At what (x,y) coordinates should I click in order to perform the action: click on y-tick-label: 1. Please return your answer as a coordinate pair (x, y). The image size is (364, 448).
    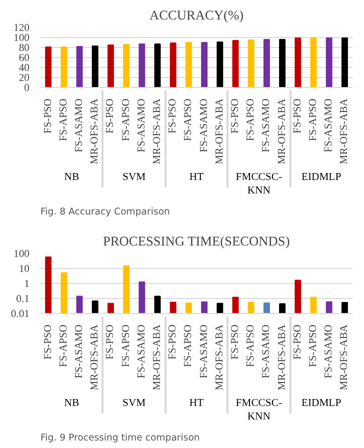
    Looking at the image, I should click on (27, 284).